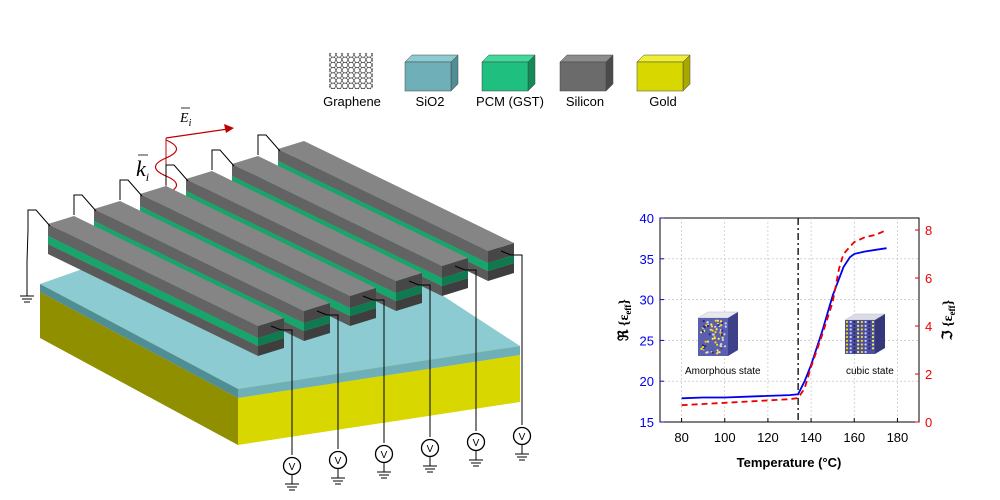  I want to click on x-tick-label: 120, so click(768, 437).